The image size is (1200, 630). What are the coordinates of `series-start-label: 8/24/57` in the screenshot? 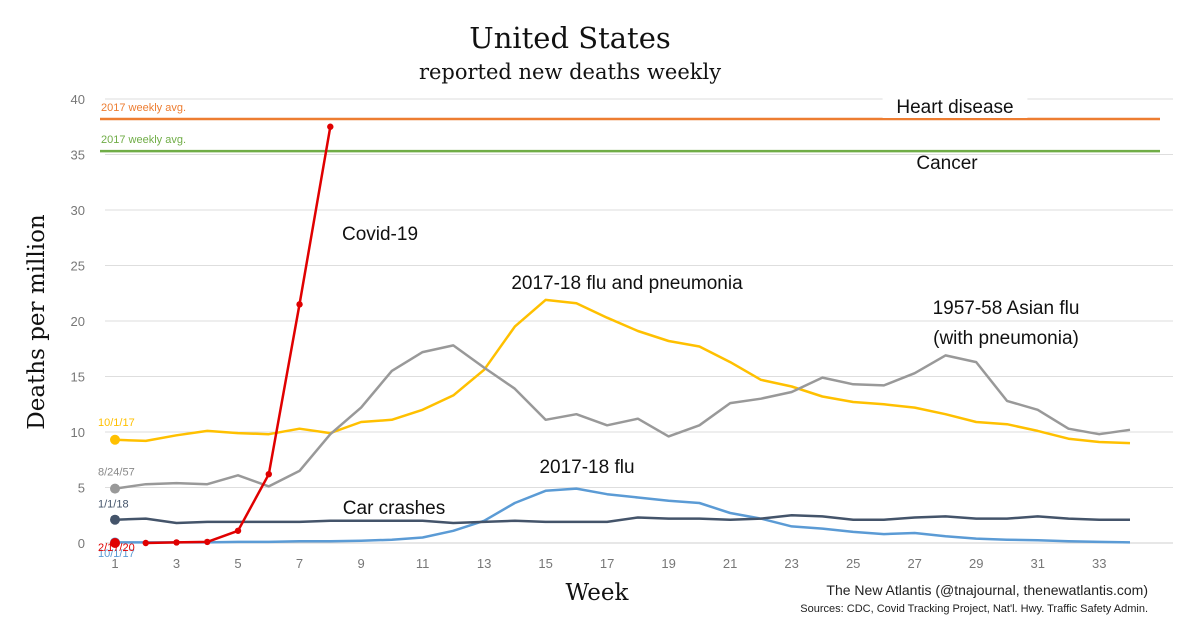 It's located at (116, 473).